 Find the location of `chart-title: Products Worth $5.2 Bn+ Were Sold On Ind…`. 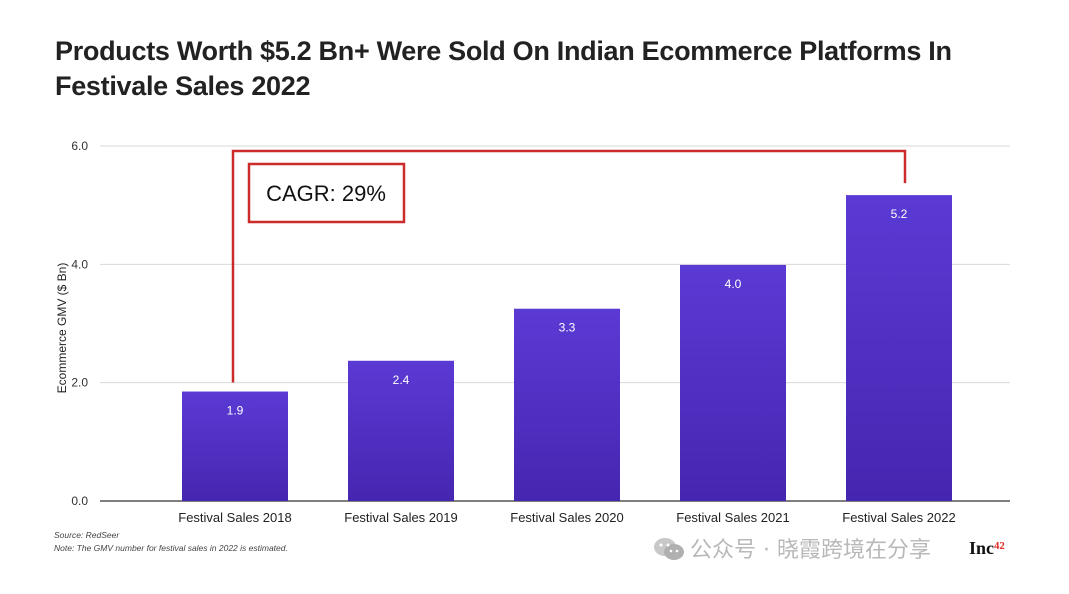

chart-title: Products Worth $5.2 Bn+ Were Sold On Ind… is located at coordinates (503, 68).